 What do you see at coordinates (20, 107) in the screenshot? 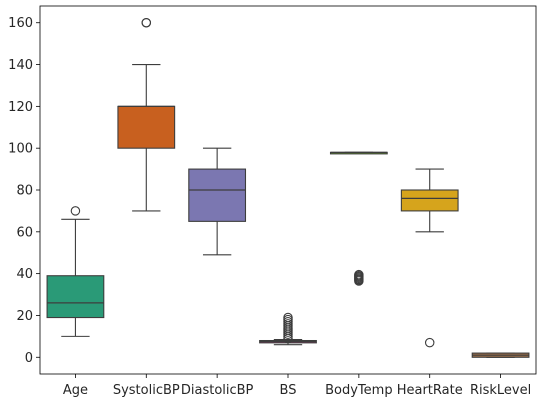
I see `y-tick-label: 120` at bounding box center [20, 107].